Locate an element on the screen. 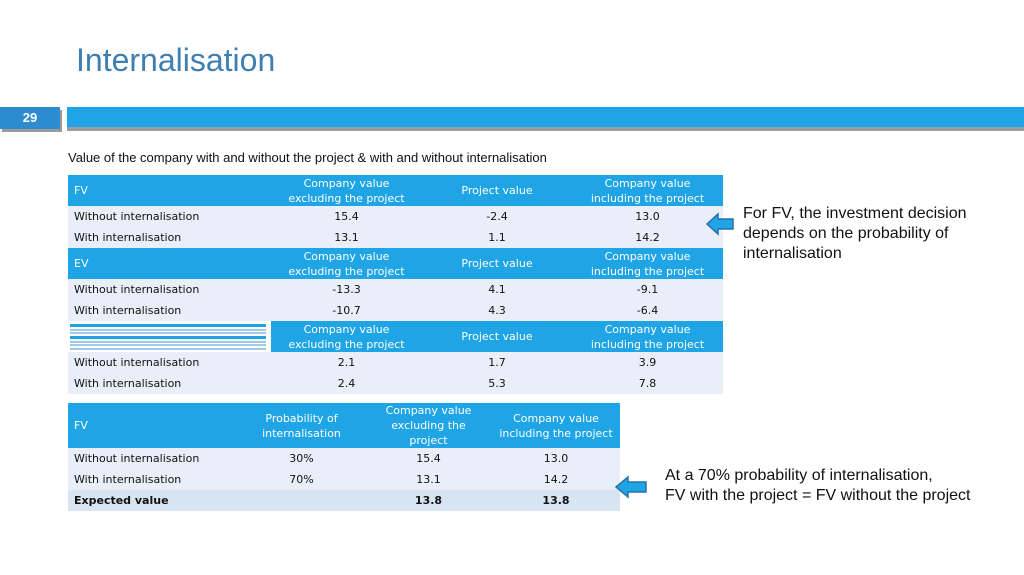 The image size is (1024, 575). cell: 3.9 is located at coordinates (647, 362).